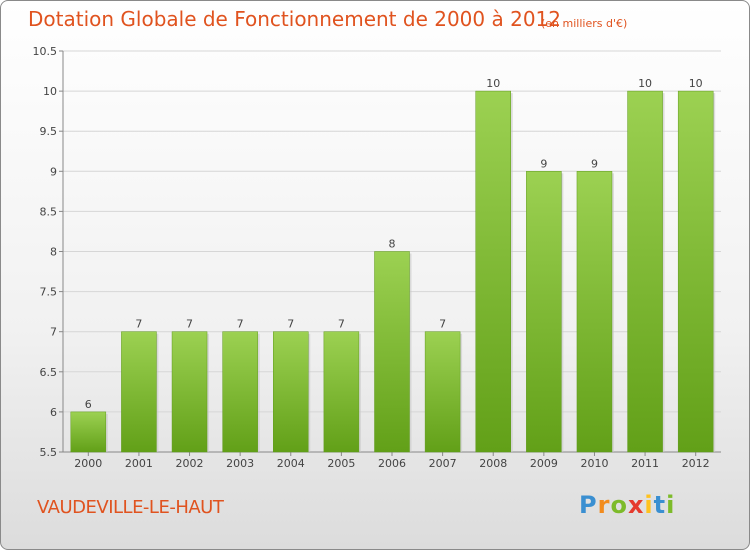 This screenshot has height=550, width=750. Describe the element at coordinates (544, 463) in the screenshot. I see `x-tick-label: 2009` at that location.